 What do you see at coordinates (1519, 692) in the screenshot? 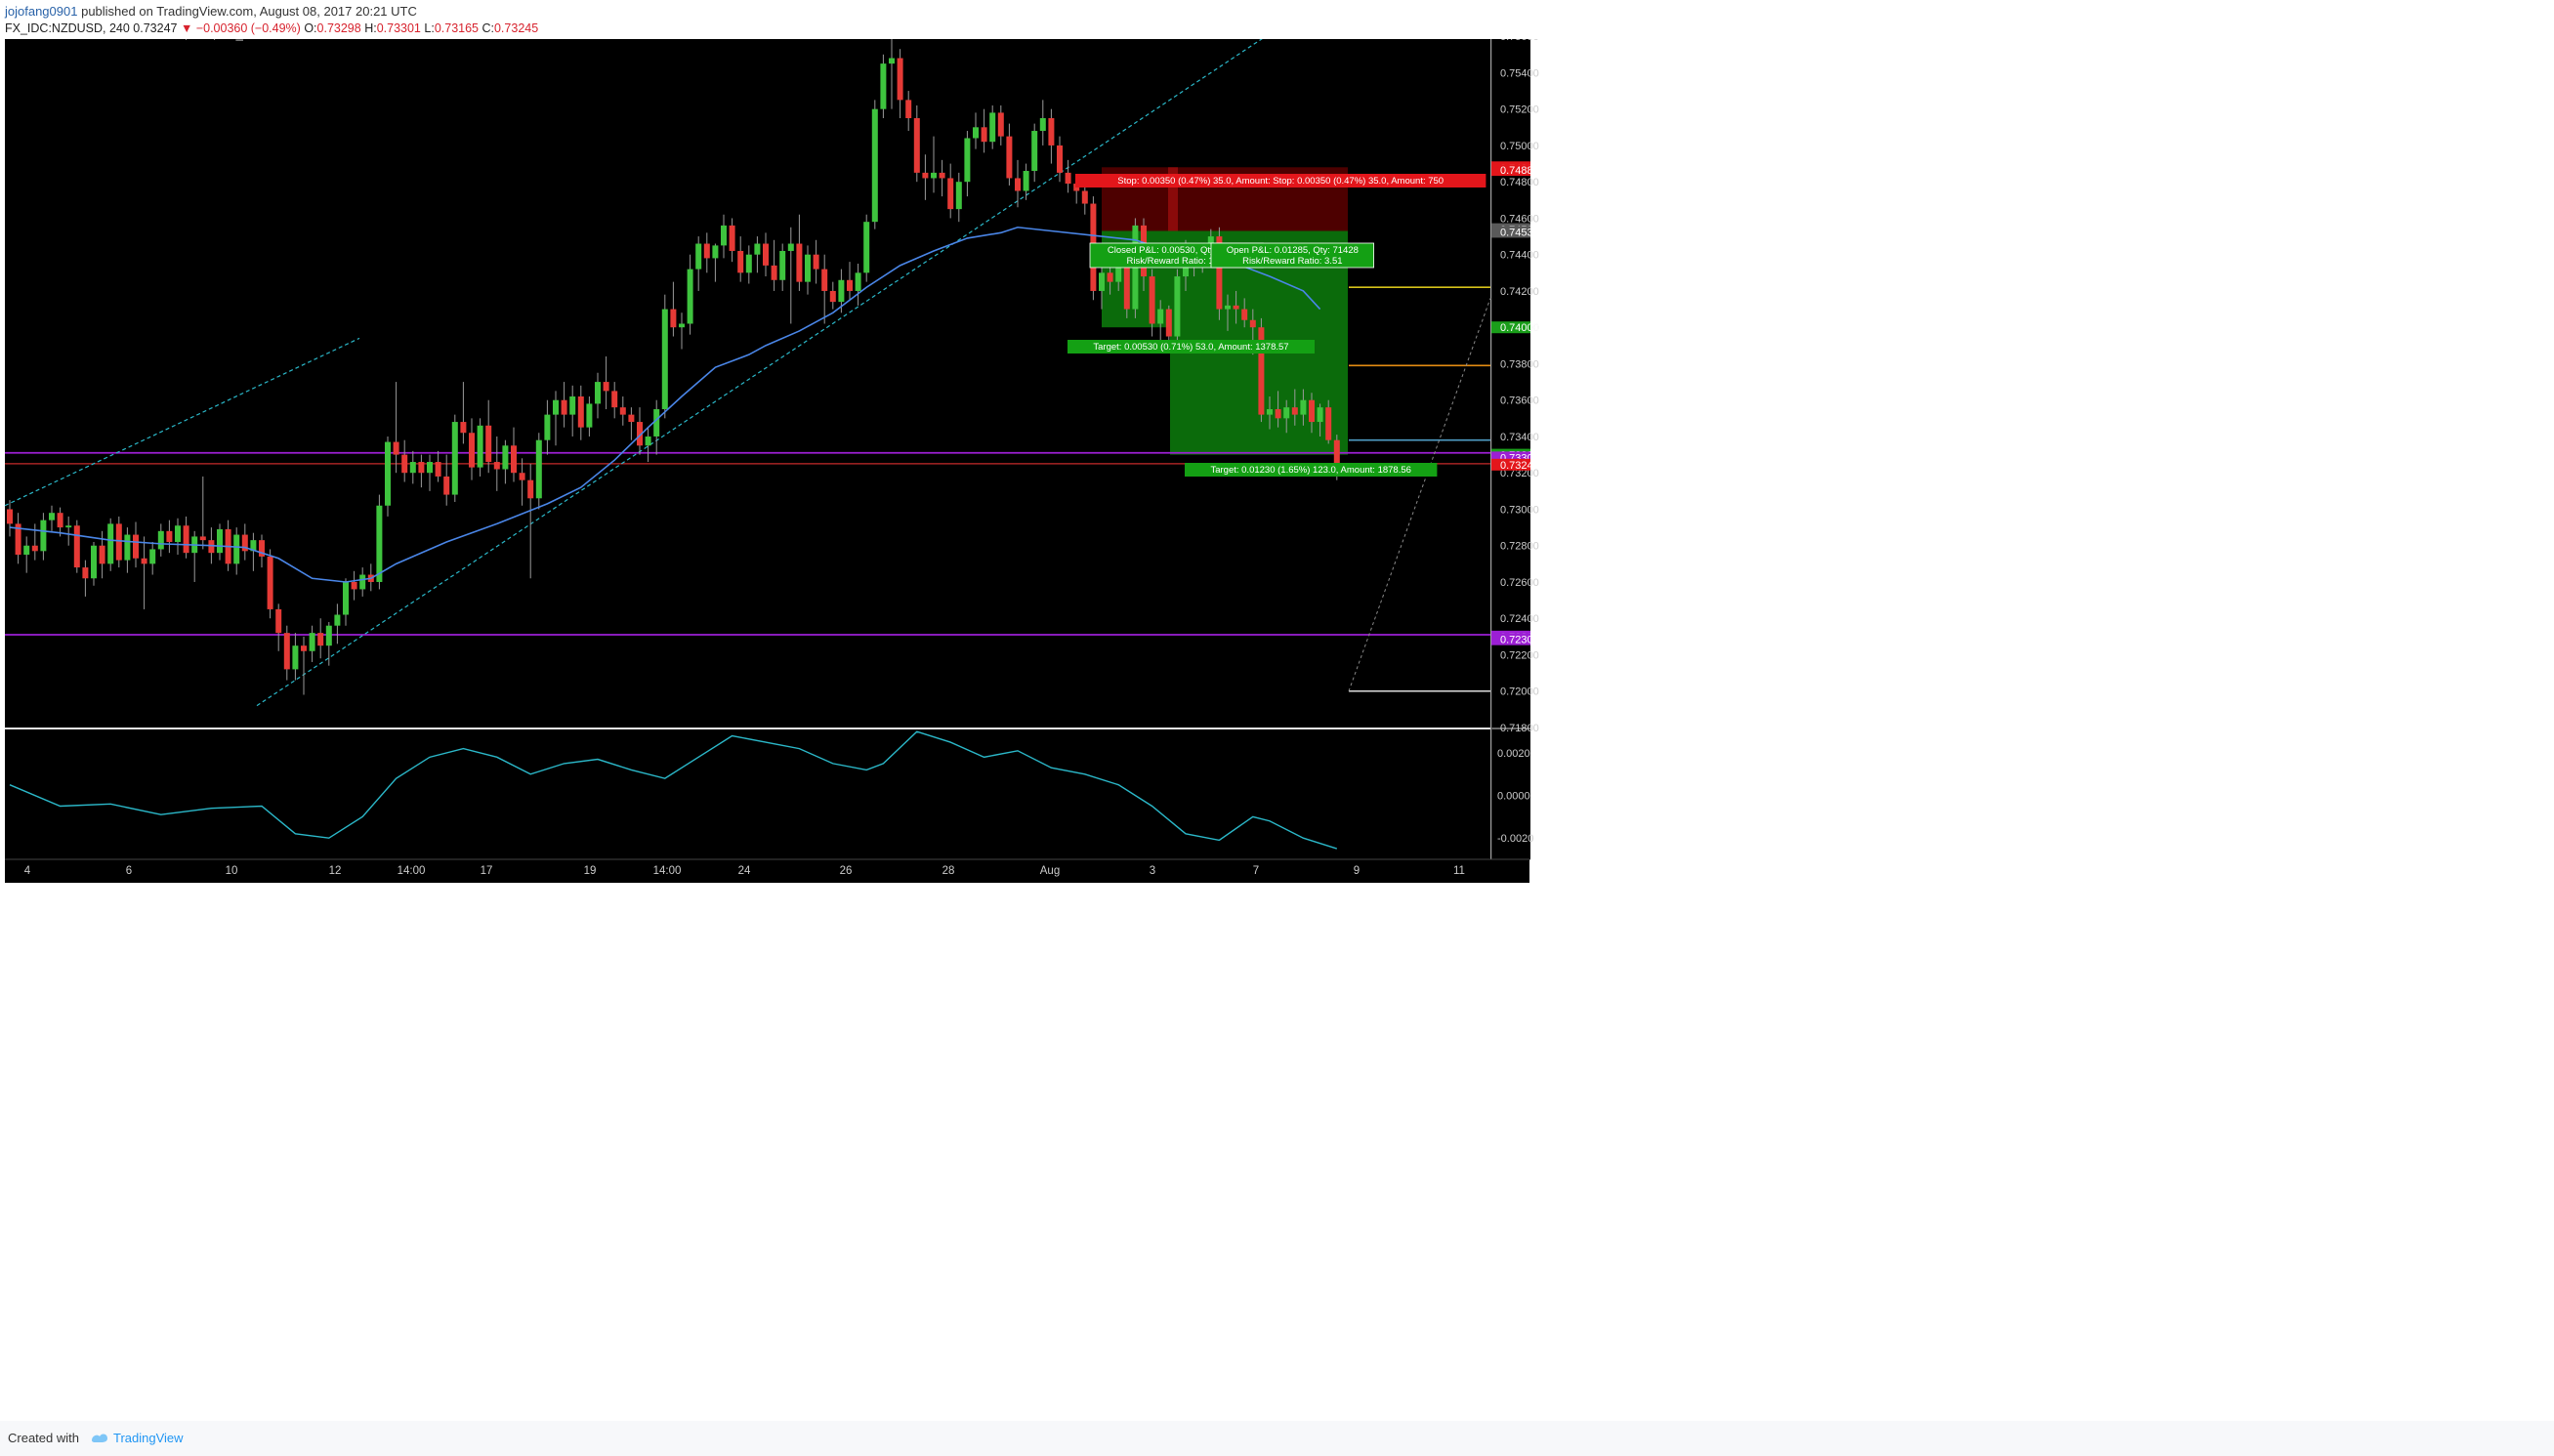
I see `price-tick-label: 0.72000` at bounding box center [1519, 692].